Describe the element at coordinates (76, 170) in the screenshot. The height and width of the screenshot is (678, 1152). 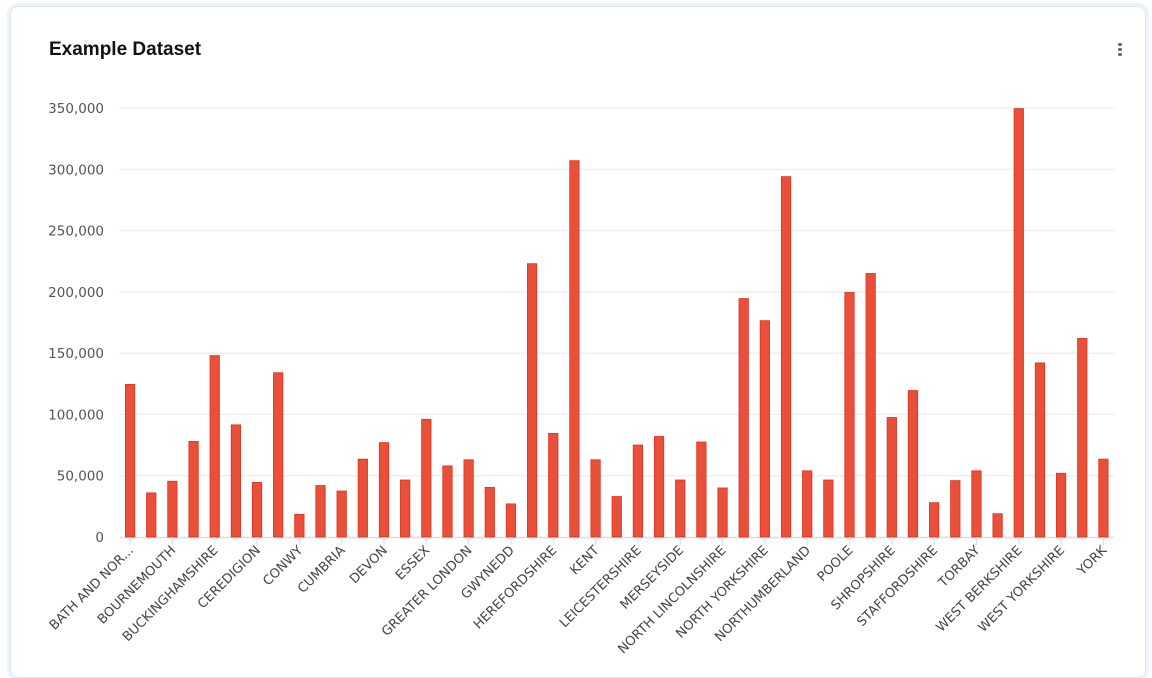
I see `y-tick-label: 300,000` at that location.